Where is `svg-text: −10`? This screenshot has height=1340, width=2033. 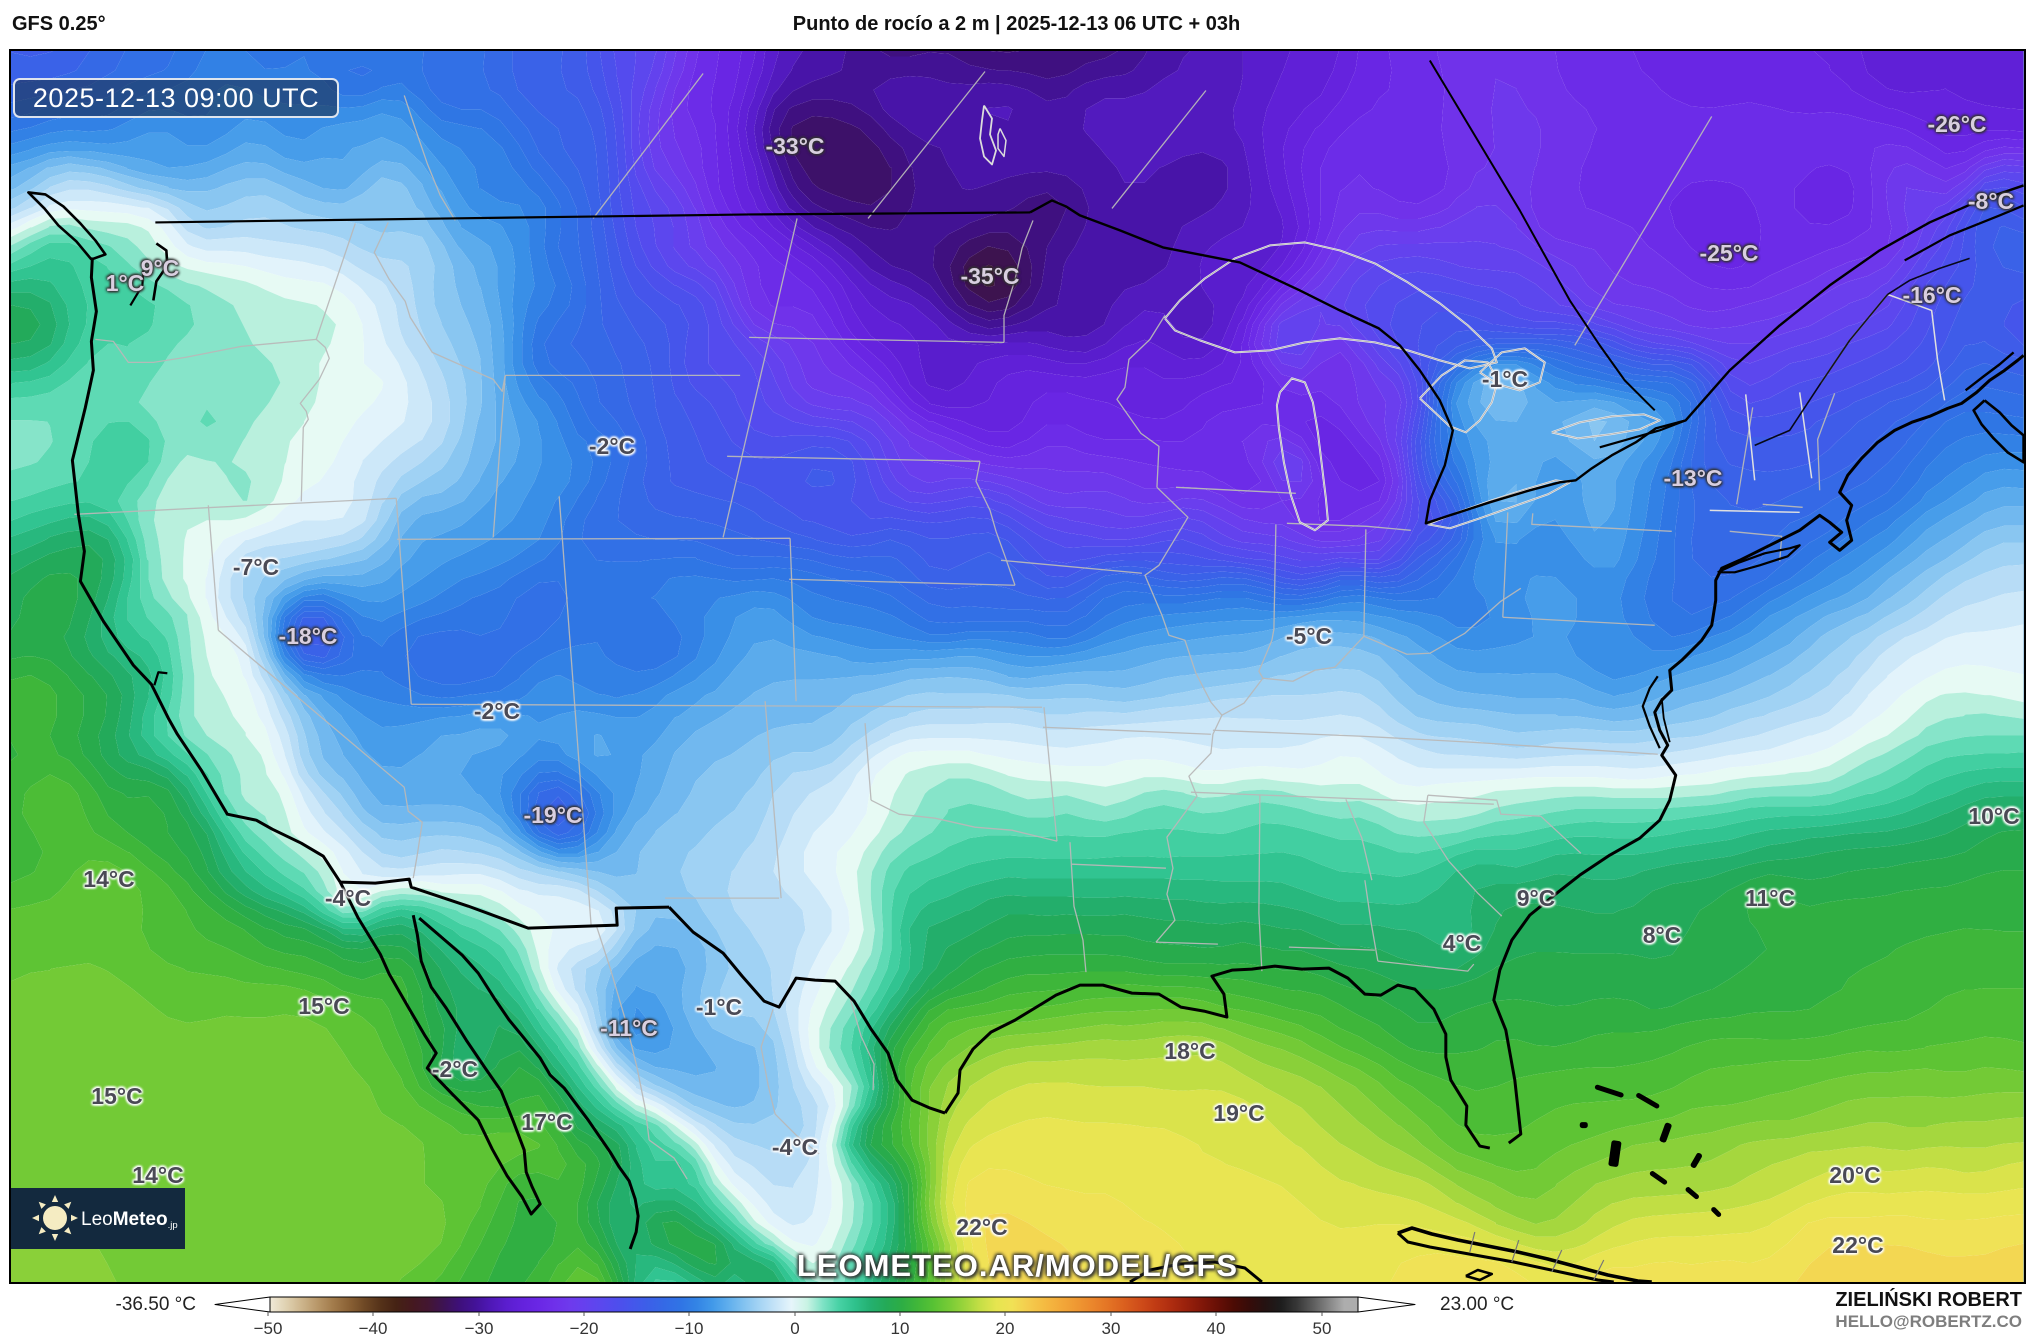
svg-text: −10 is located at coordinates (689, 1328).